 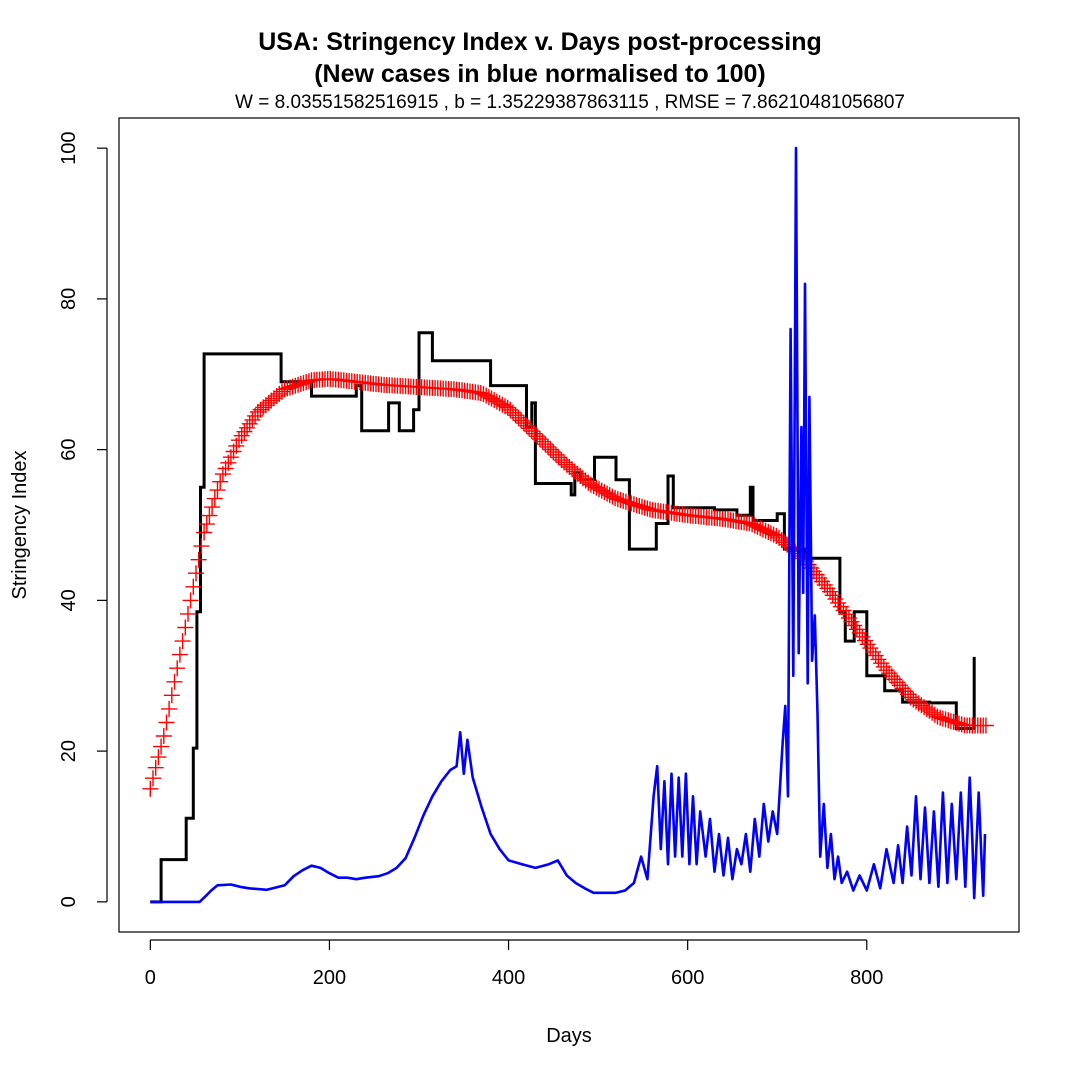 What do you see at coordinates (20, 525) in the screenshot?
I see `y-axis-label: Stringency Index` at bounding box center [20, 525].